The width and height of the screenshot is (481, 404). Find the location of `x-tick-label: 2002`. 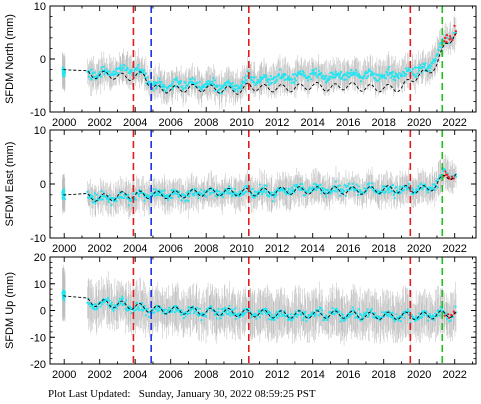

x-tick-label: 2002 is located at coordinates (99, 123).